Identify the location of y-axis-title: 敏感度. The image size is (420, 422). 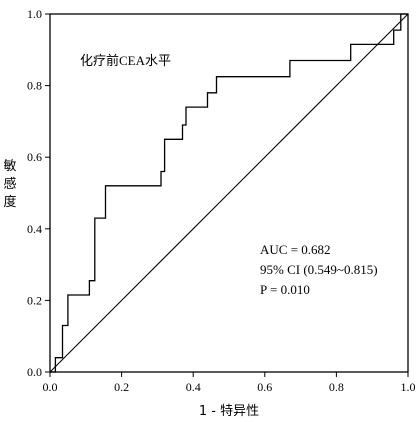
(9, 184).